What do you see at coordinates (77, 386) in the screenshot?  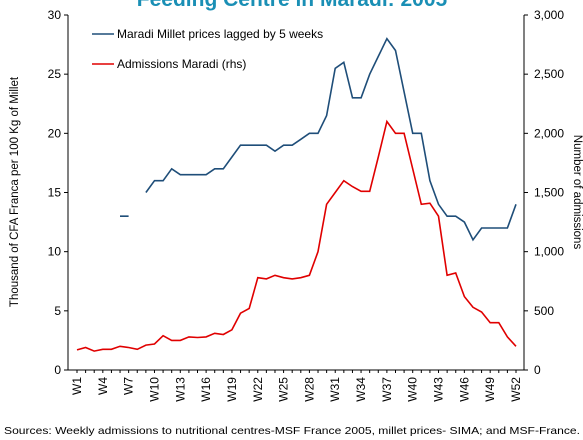 I see `x-tick-label: W1` at bounding box center [77, 386].